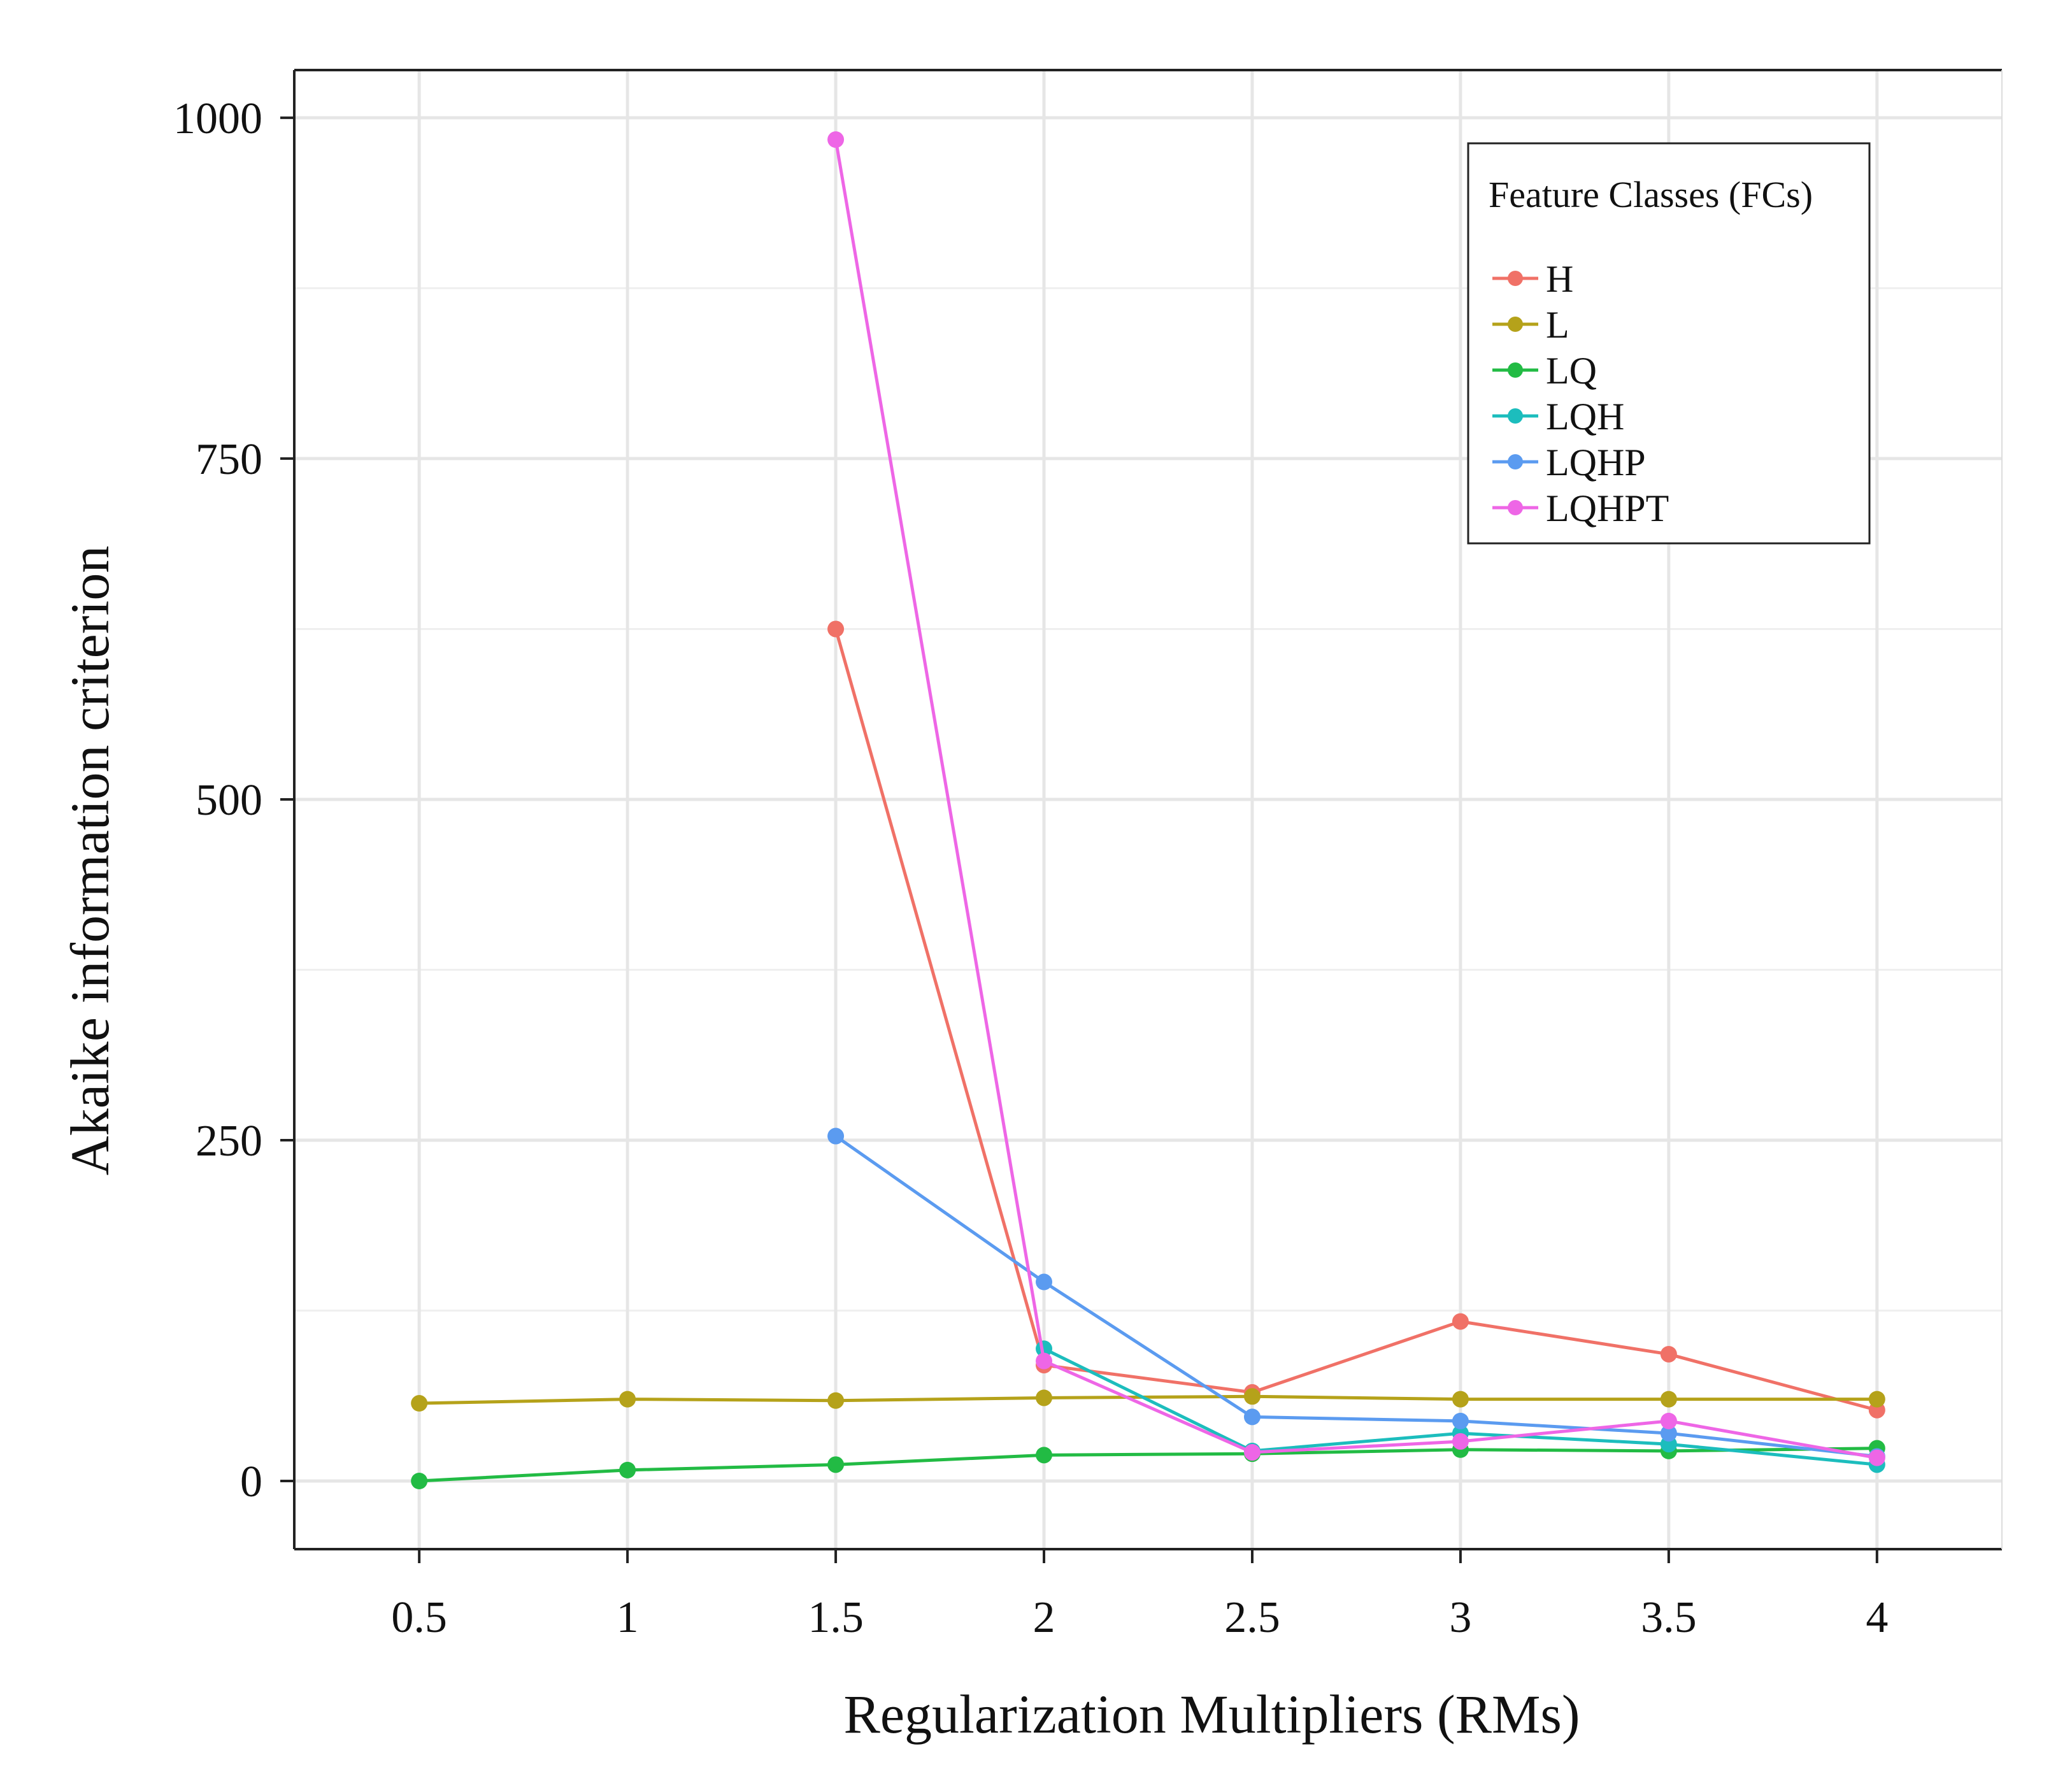  What do you see at coordinates (1596, 462) in the screenshot?
I see `legend-label: LQHP` at bounding box center [1596, 462].